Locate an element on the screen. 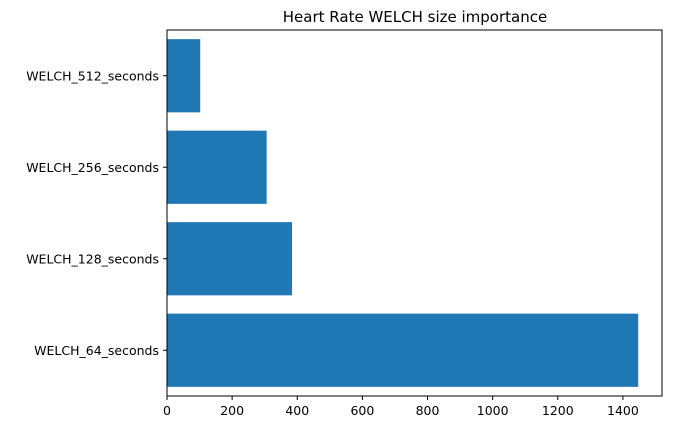  y-tick-label: WELCH_512_seconds is located at coordinates (92, 75).